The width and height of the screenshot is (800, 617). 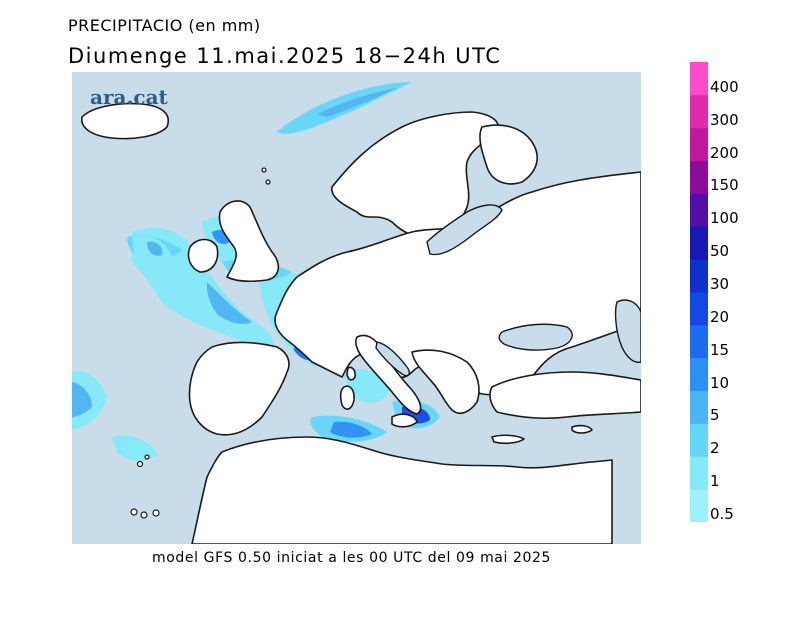 I want to click on legend-label-30: 30, so click(x=720, y=284).